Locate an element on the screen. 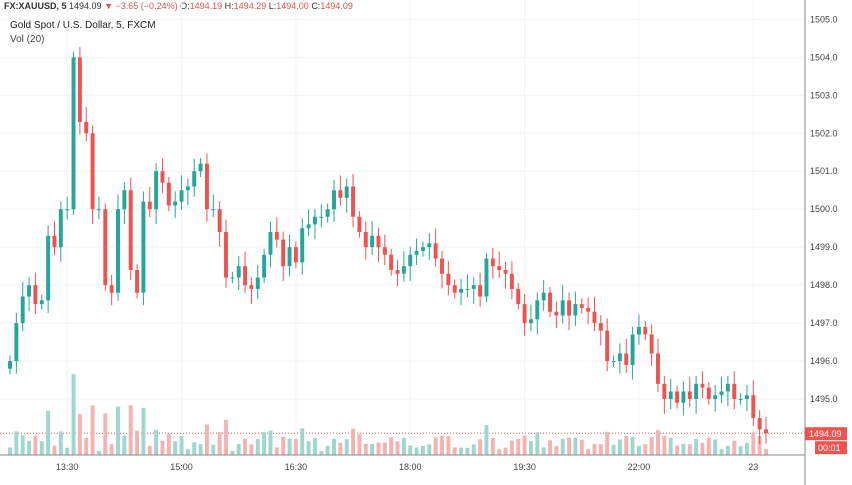  x-tick-label: 19:30 is located at coordinates (524, 467).